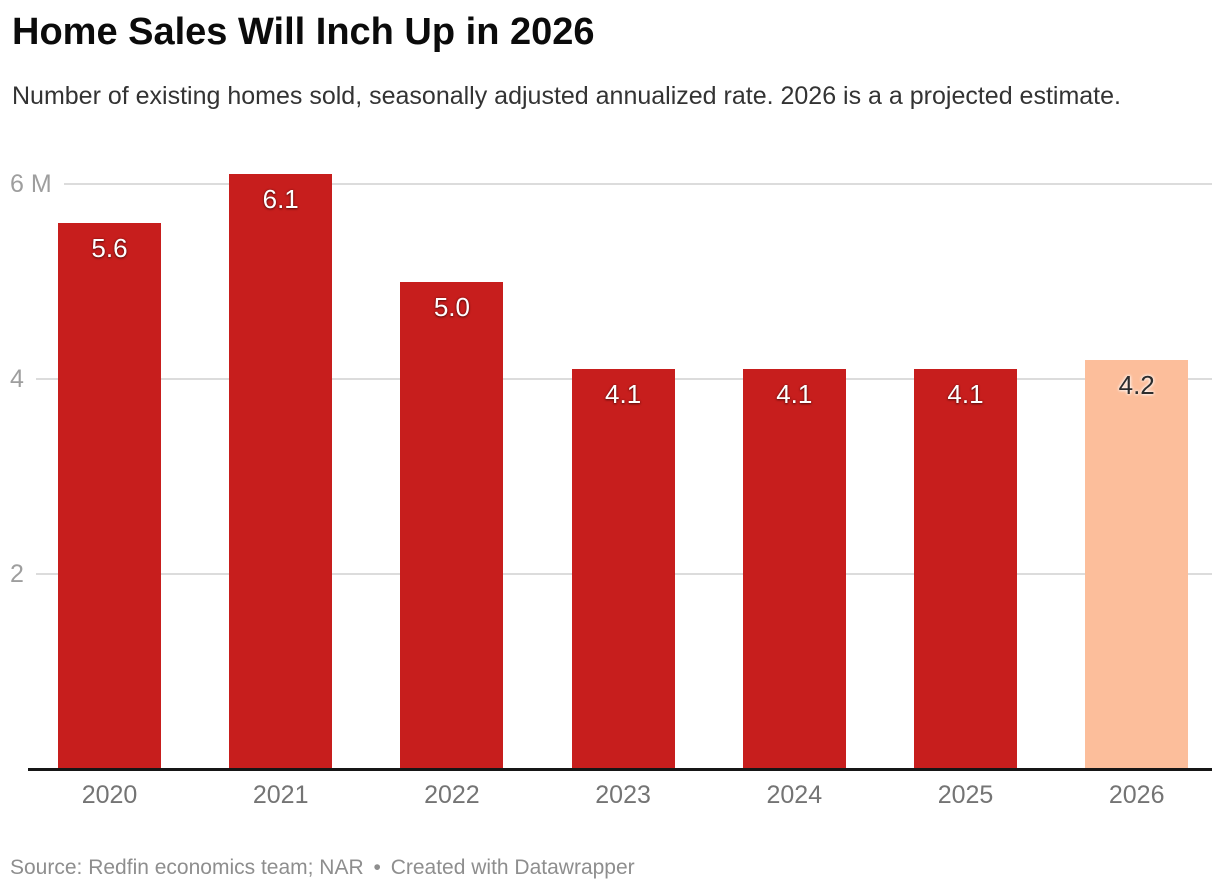 This screenshot has width=1220, height=894. I want to click on bar-2021, so click(281, 471).